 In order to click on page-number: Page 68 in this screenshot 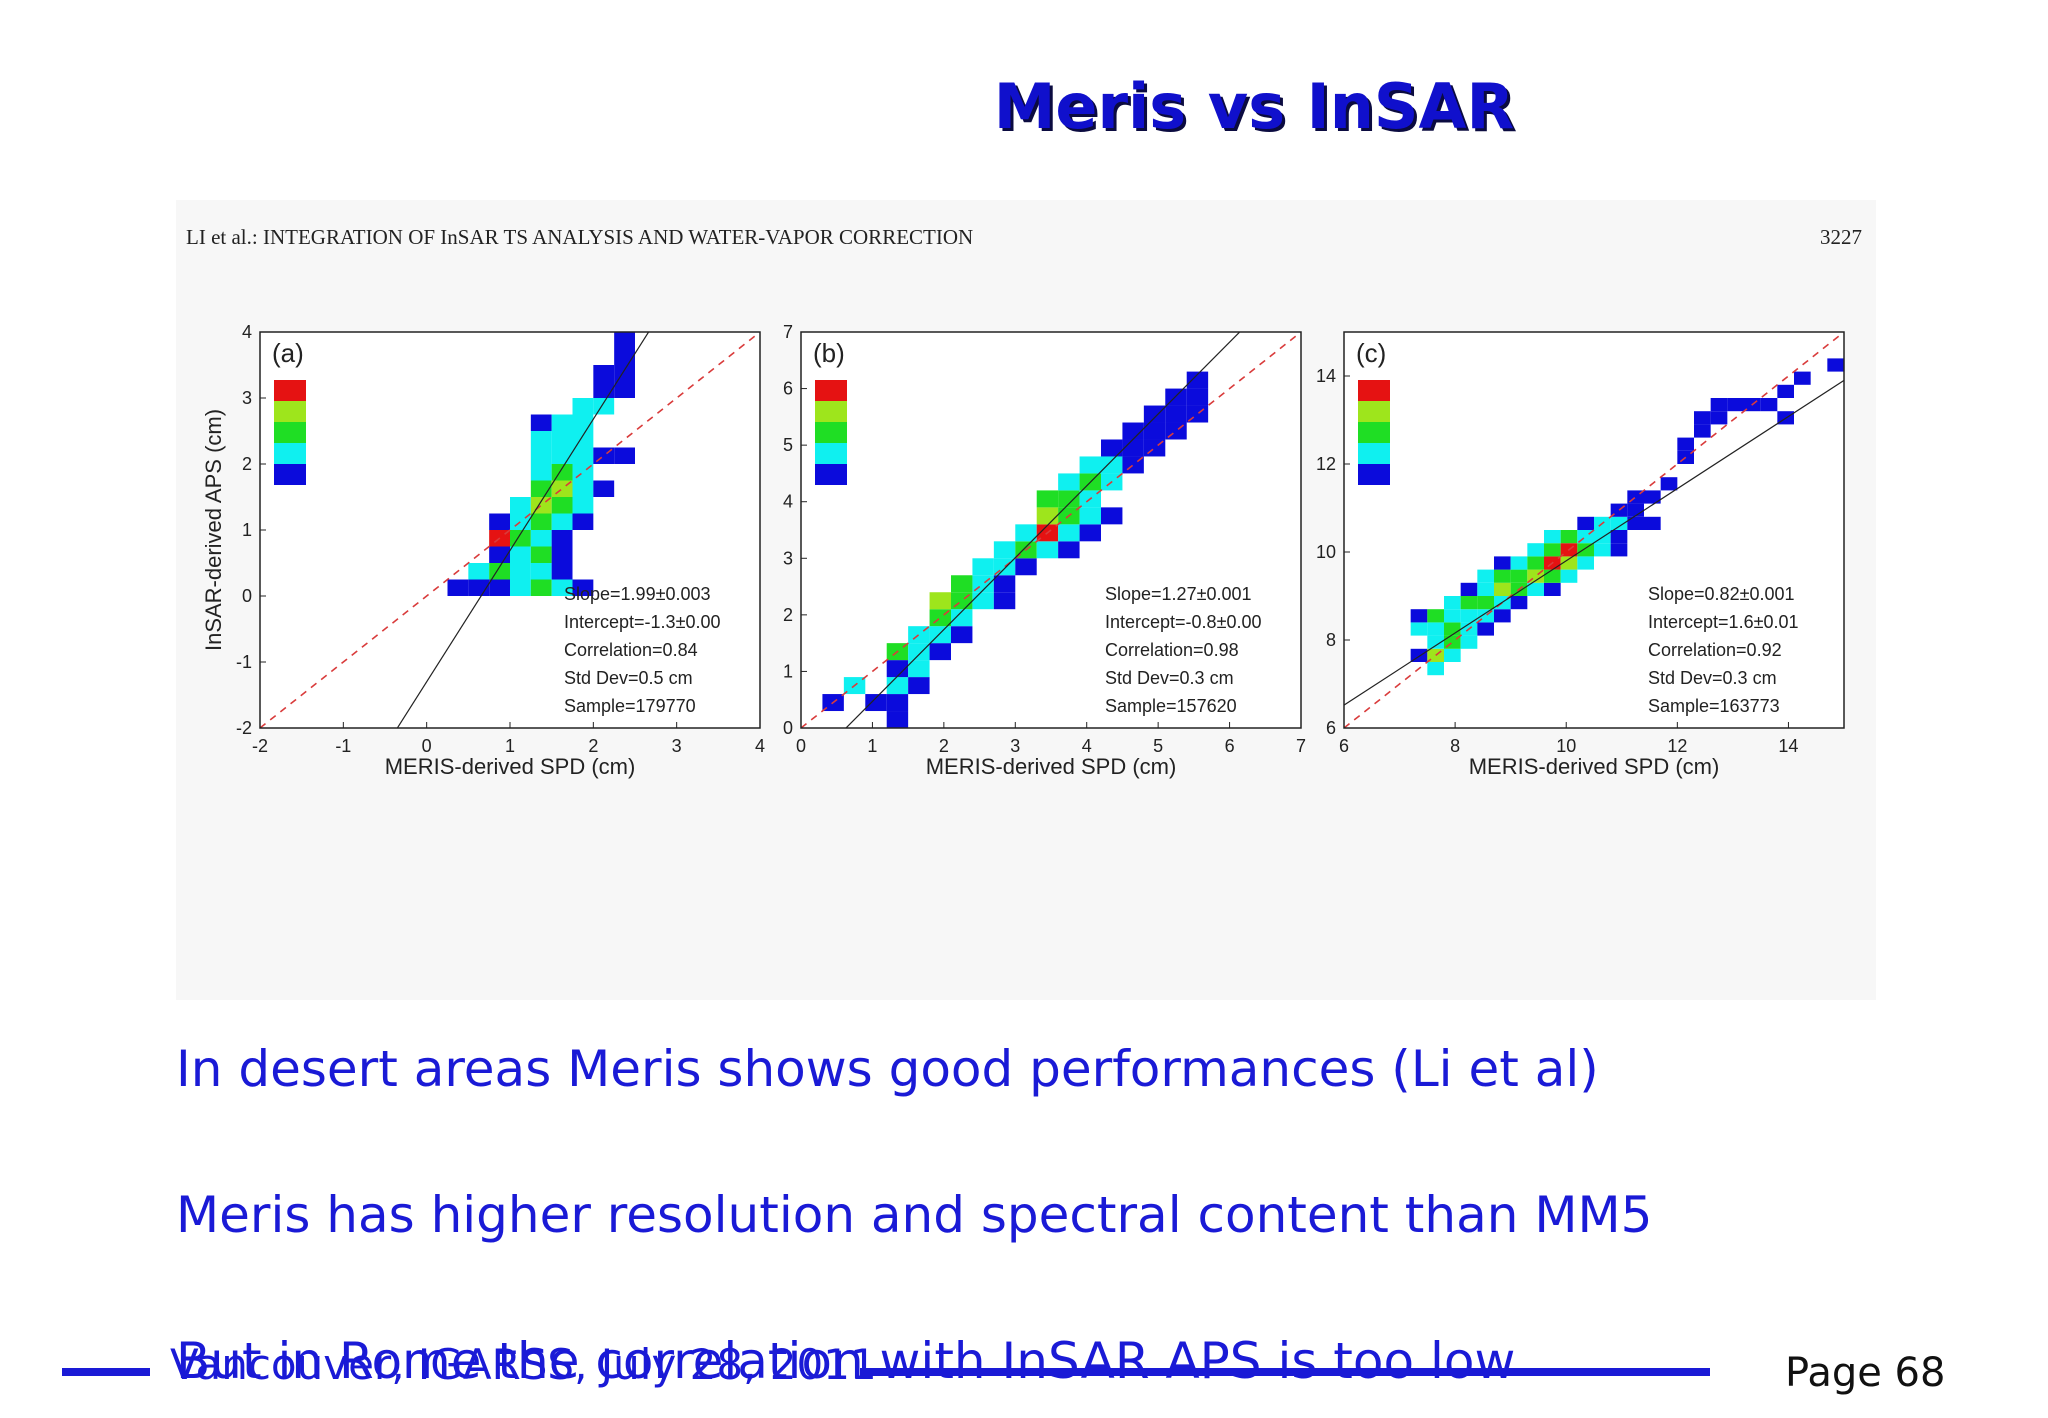, I will do `click(1865, 1373)`.